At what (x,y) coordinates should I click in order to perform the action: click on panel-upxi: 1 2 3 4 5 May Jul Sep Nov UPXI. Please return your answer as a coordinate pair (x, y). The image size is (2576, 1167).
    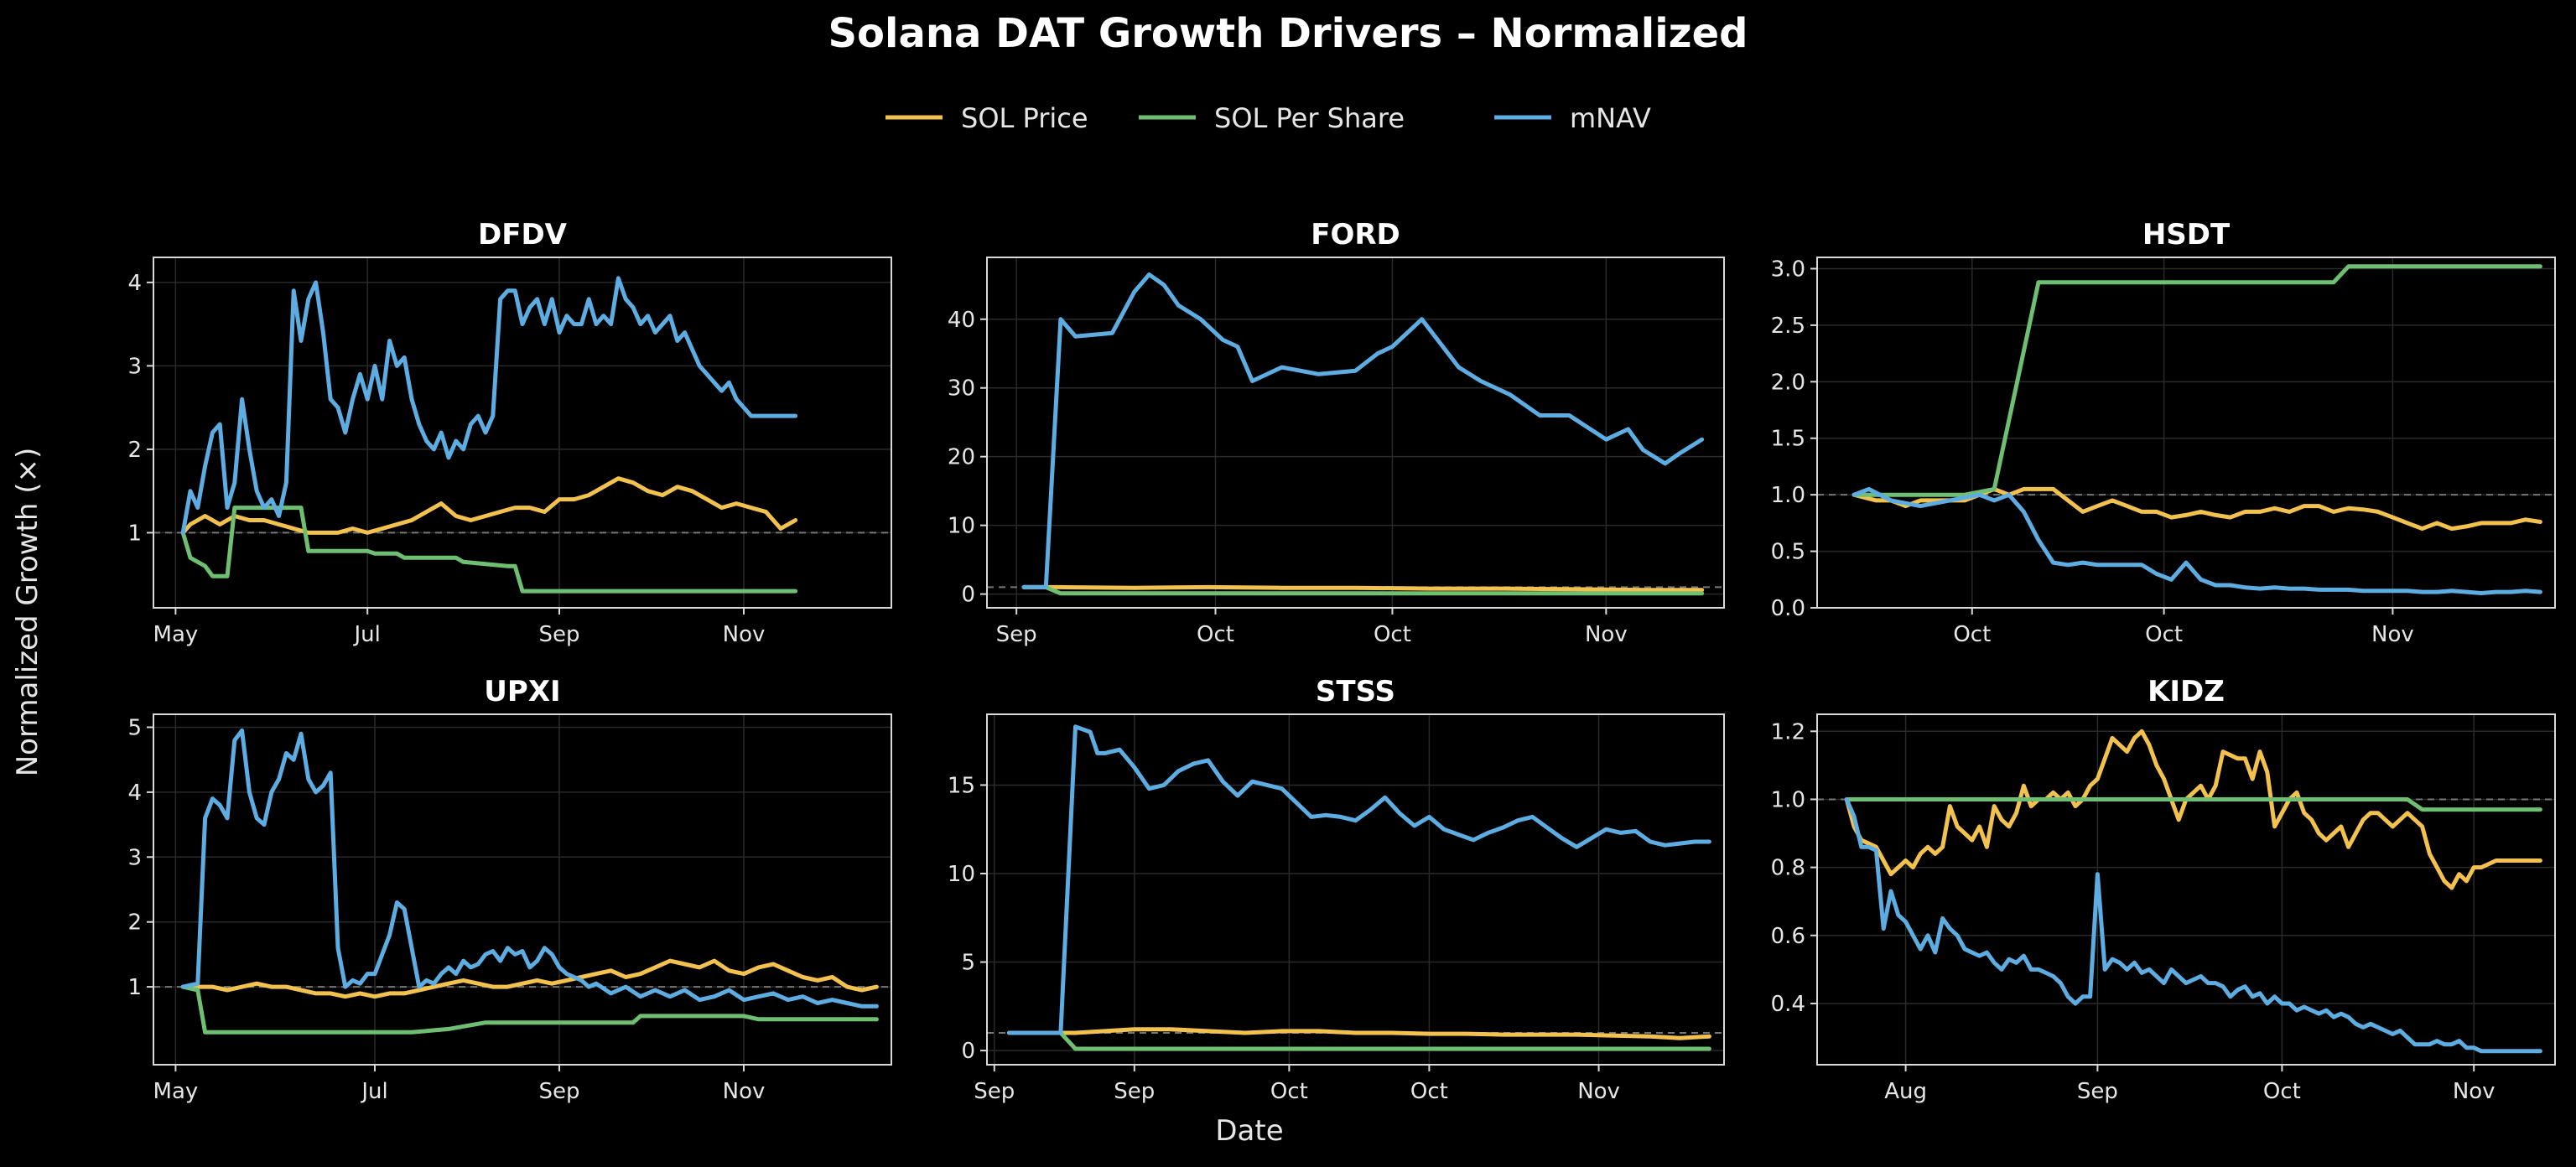
    Looking at the image, I should click on (509, 889).